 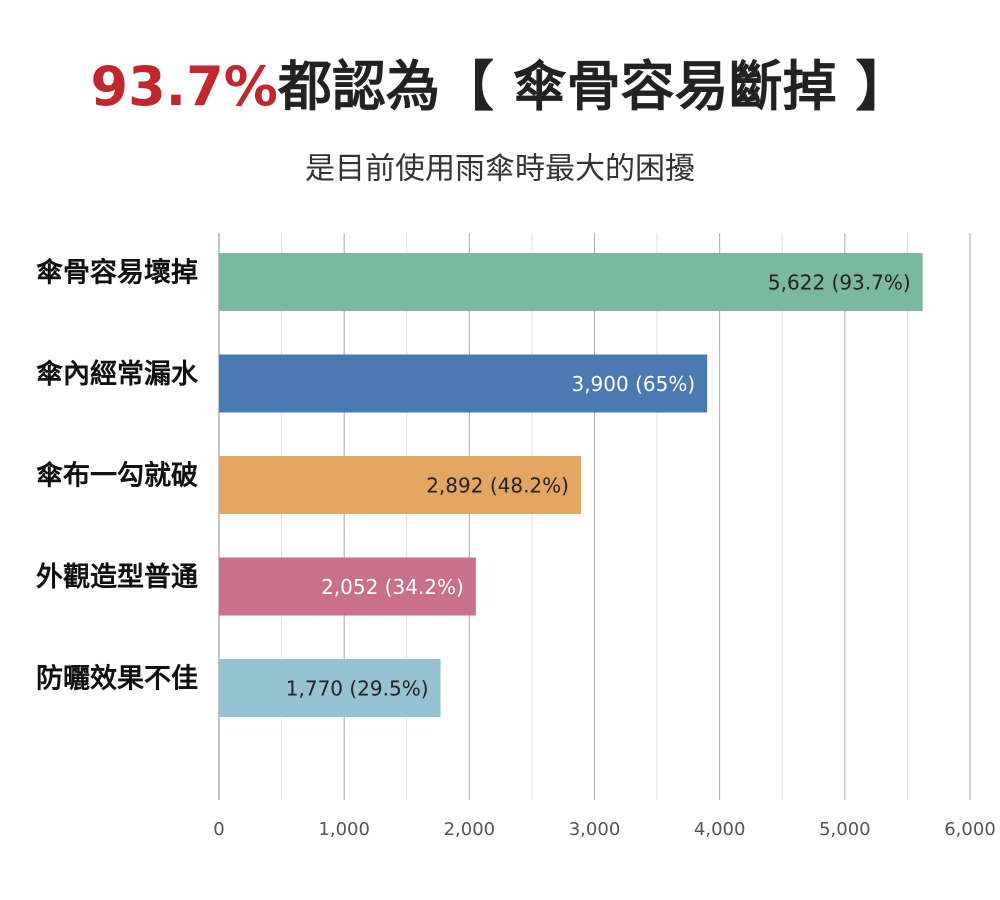 I want to click on x-tick-label: 2,000, so click(x=470, y=829).